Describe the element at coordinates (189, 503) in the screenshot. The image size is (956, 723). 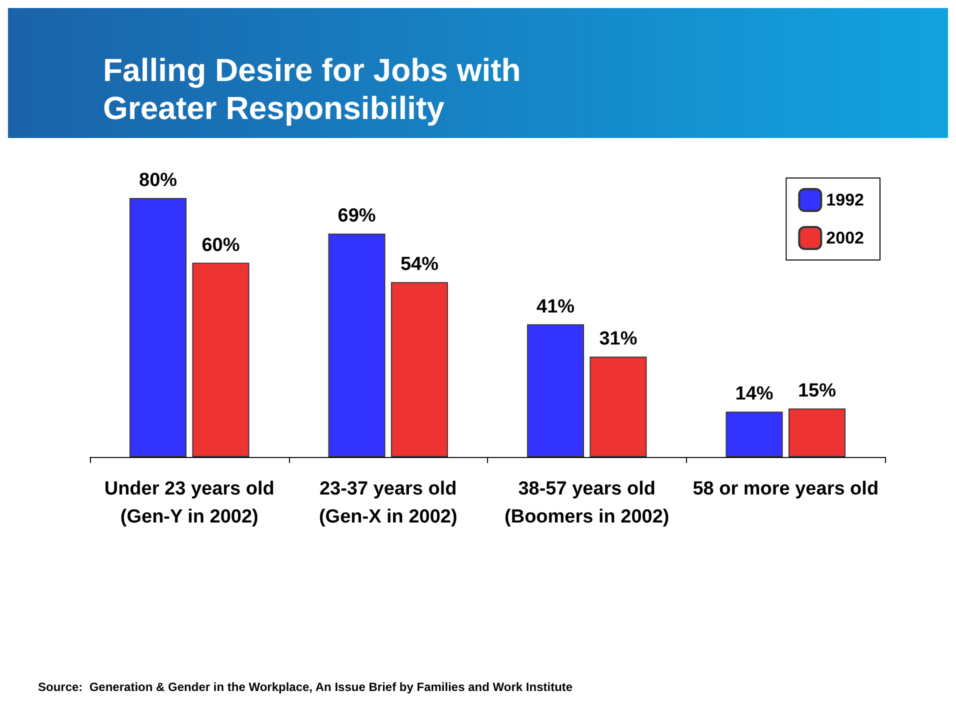
I see `x-tick-label: Under 23 years old (Gen-Y in 2002)` at that location.